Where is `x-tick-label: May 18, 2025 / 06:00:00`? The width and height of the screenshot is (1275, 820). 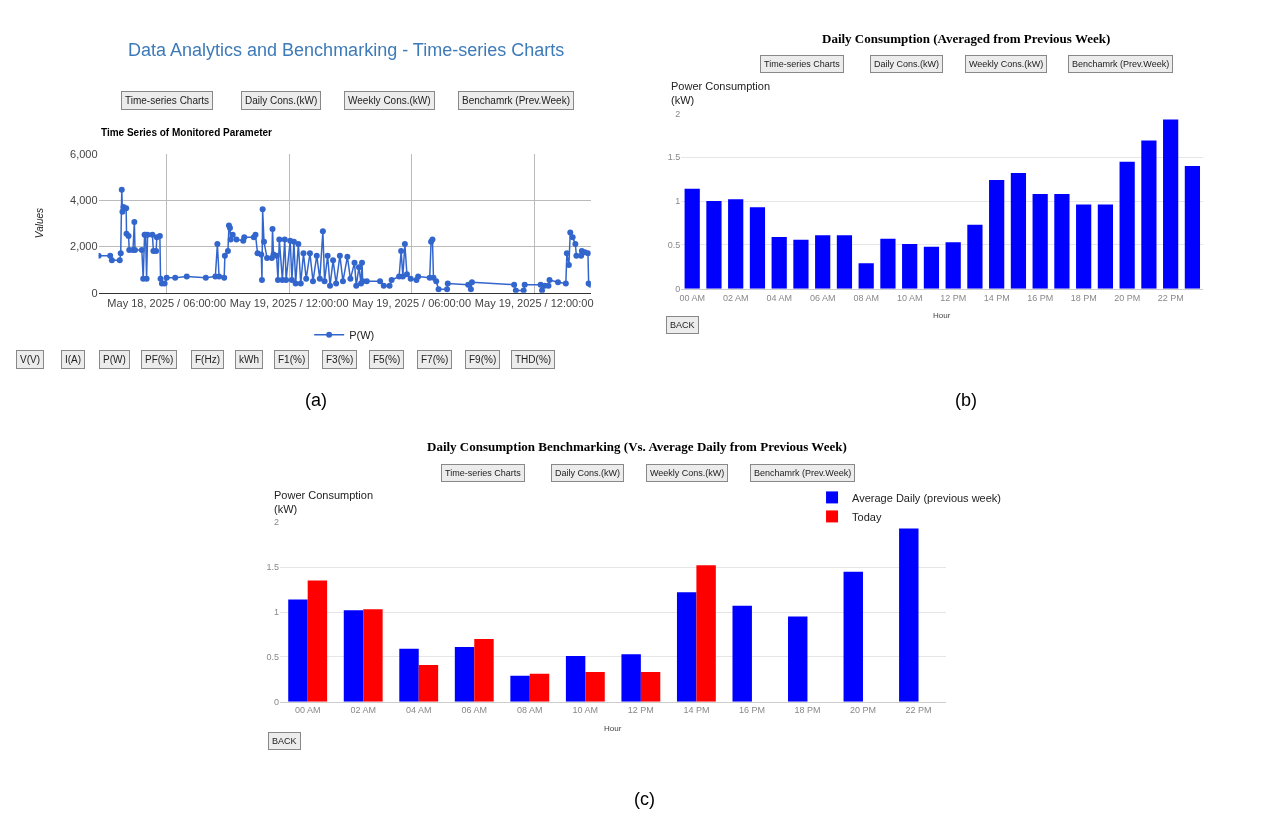 x-tick-label: May 18, 2025 / 06:00:00 is located at coordinates (167, 302).